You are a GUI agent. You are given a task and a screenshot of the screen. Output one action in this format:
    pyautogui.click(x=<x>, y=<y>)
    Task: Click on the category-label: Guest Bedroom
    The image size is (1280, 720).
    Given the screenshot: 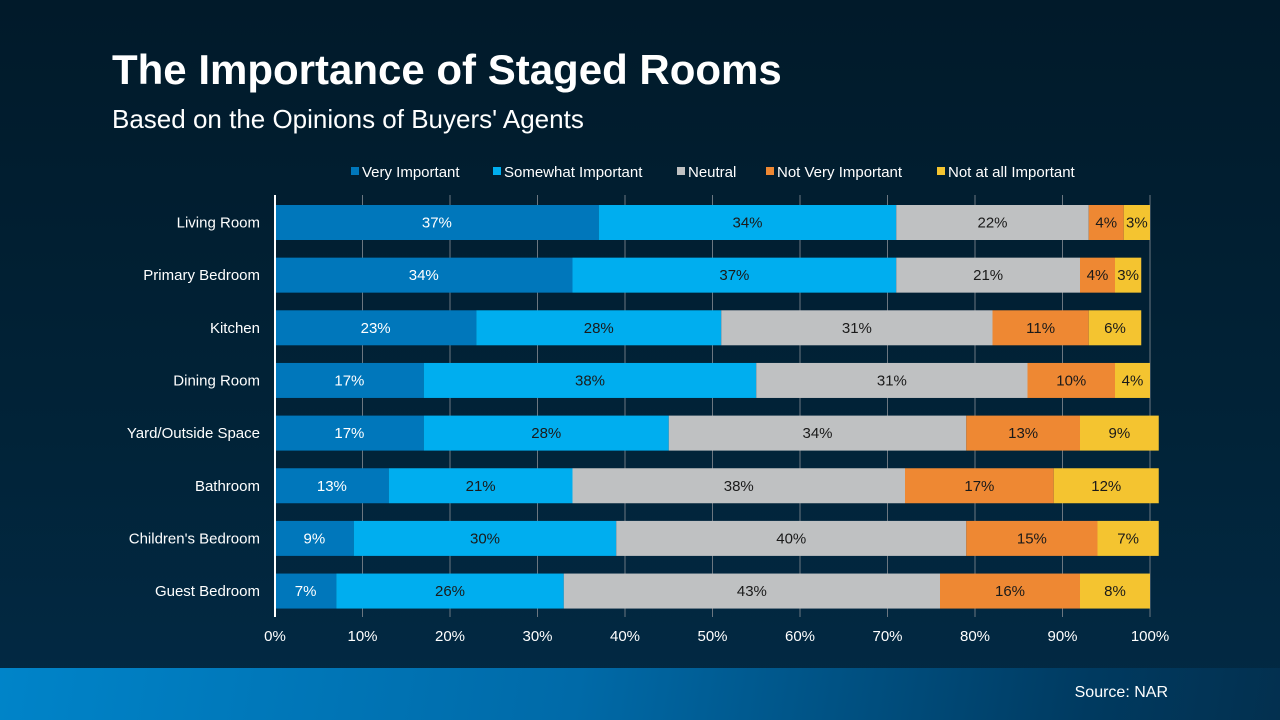 What is the action you would take?
    pyautogui.click(x=207, y=591)
    